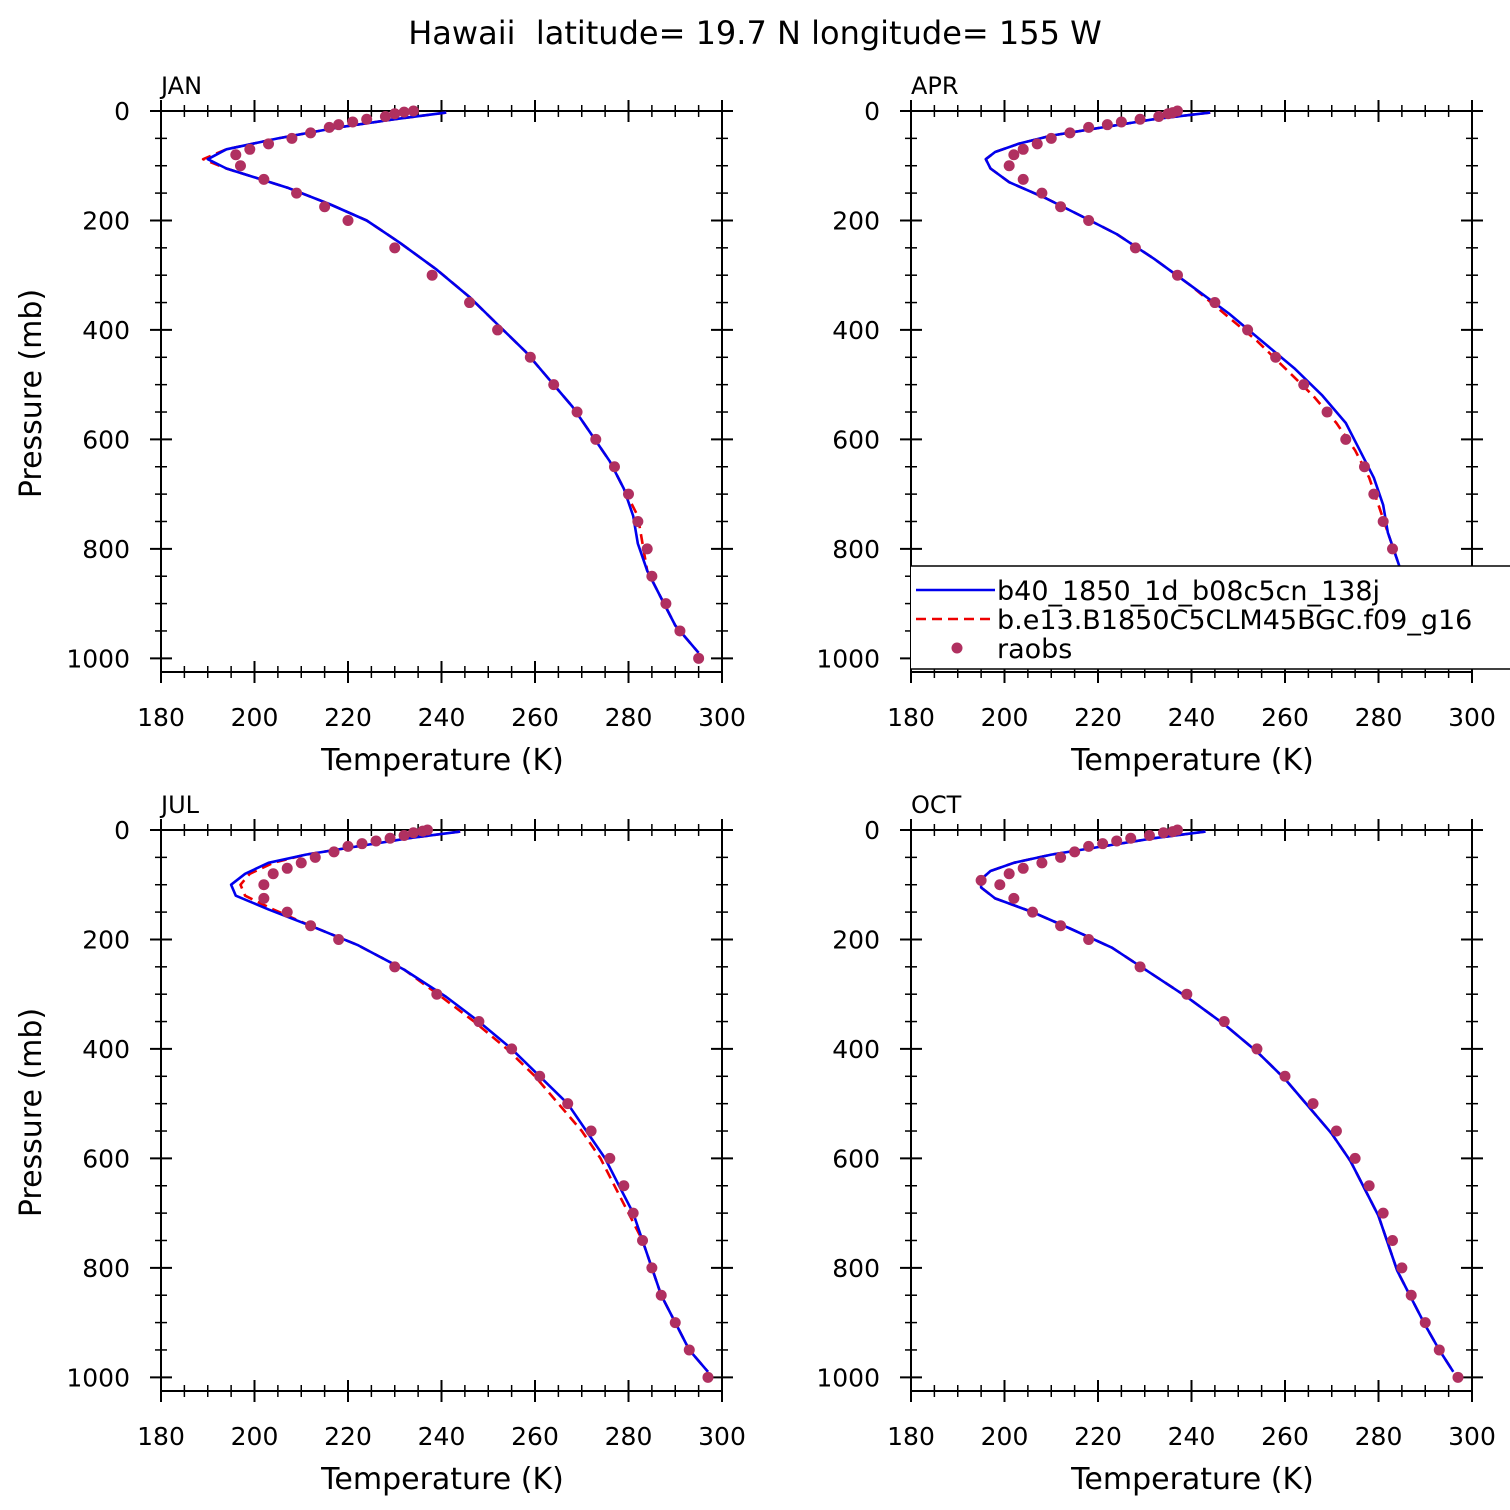 This screenshot has width=1510, height=1510. I want to click on legend-label: b40_1850_1d_b08c5cn_138j, so click(1188, 591).